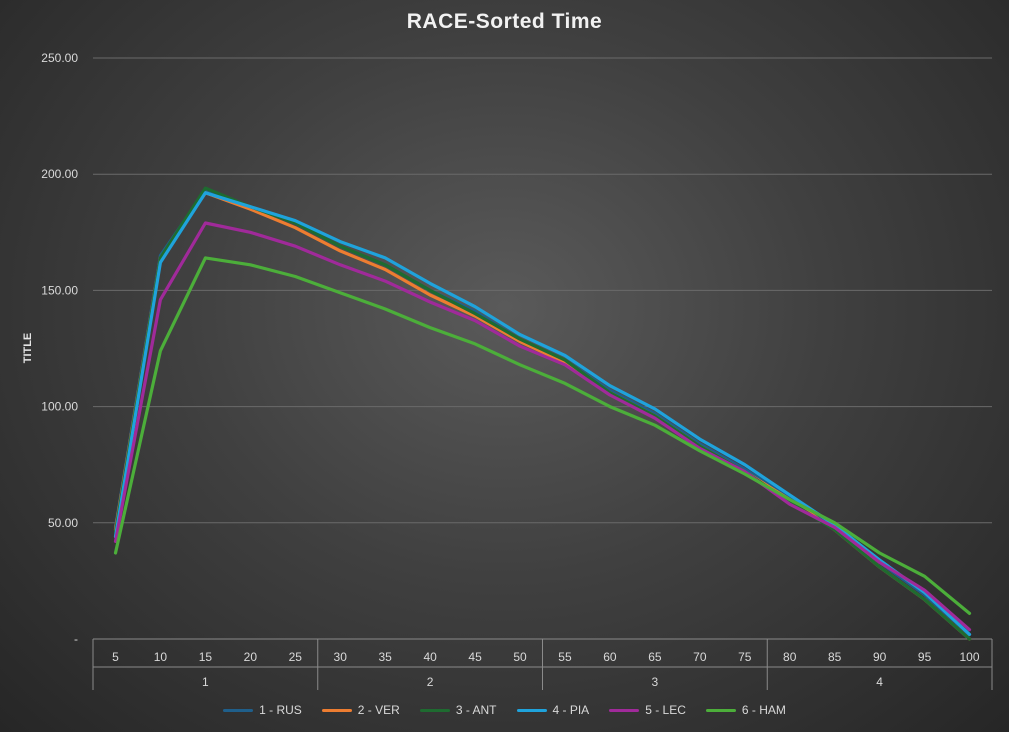 The image size is (1009, 732). I want to click on x-tick-label: 5, so click(115, 657).